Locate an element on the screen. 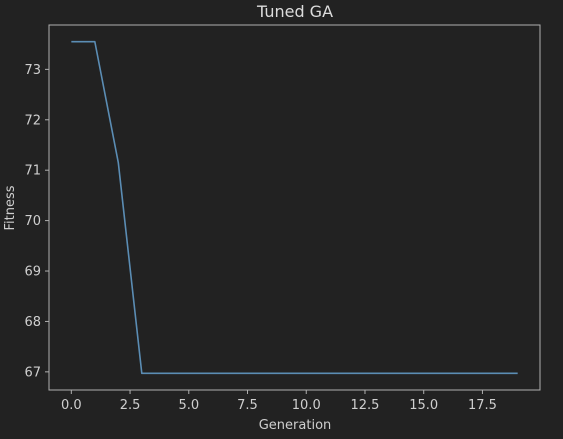 This screenshot has height=439, width=563. x-tick-label: 5.0 is located at coordinates (188, 405).